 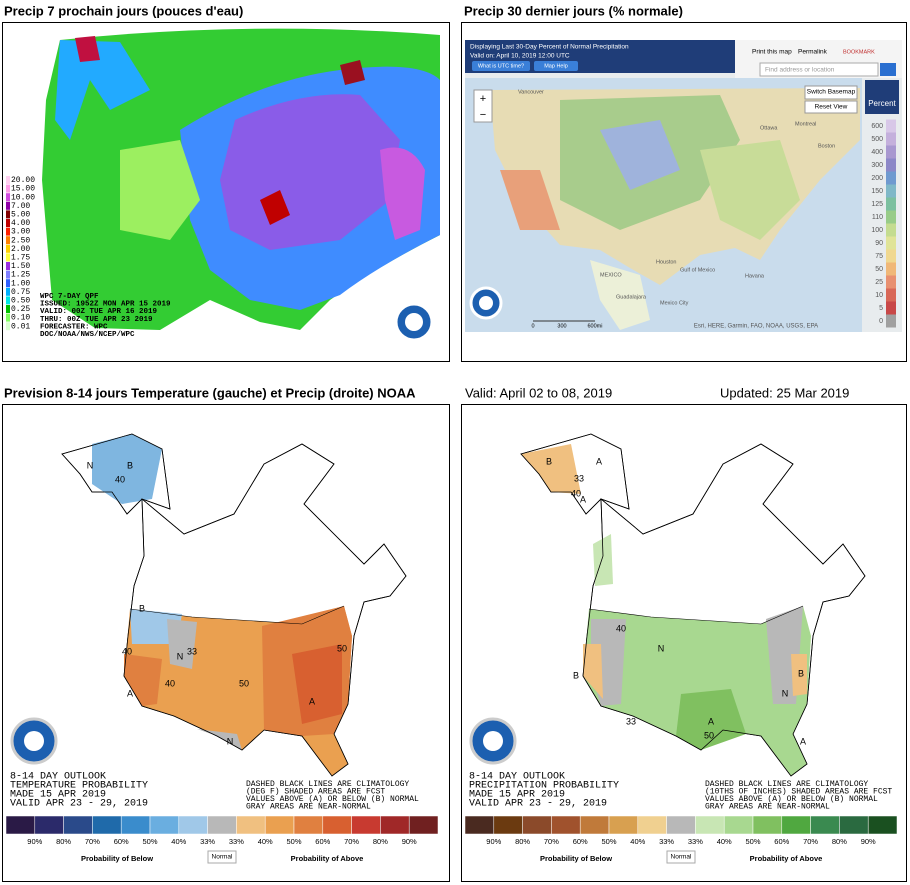 What do you see at coordinates (483, 99) in the screenshot?
I see `zoom-in: +` at bounding box center [483, 99].